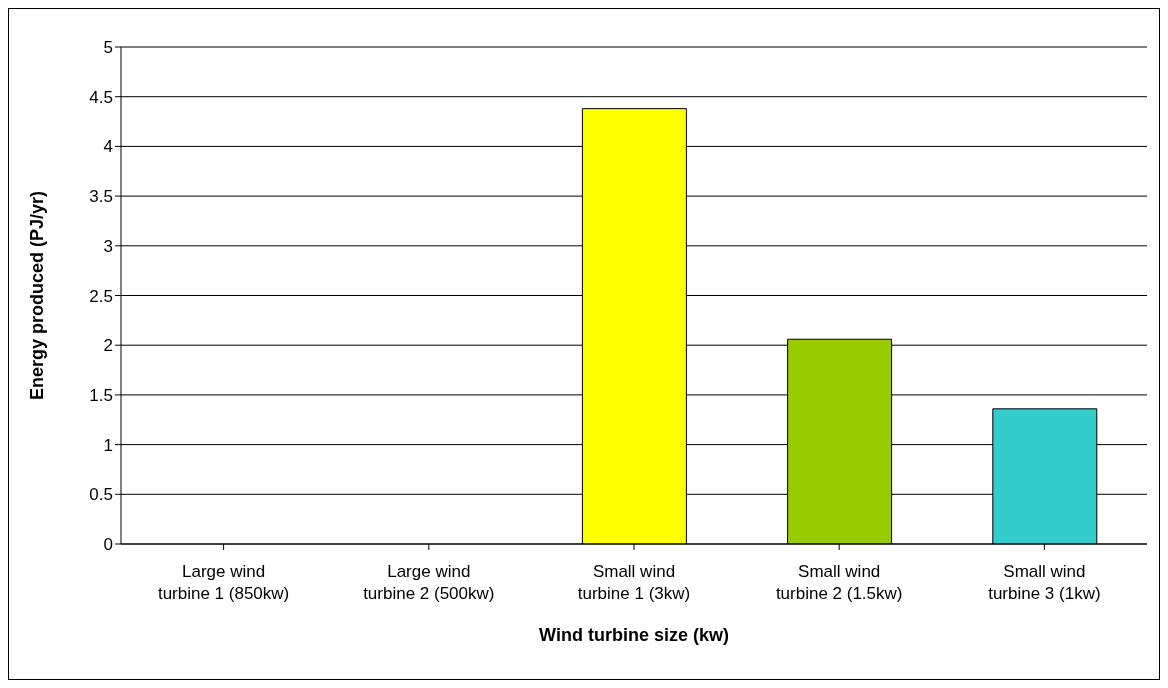 Image resolution: width=1168 pixels, height=688 pixels. Describe the element at coordinates (101, 495) in the screenshot. I see `y-tick-label: 0.5` at that location.